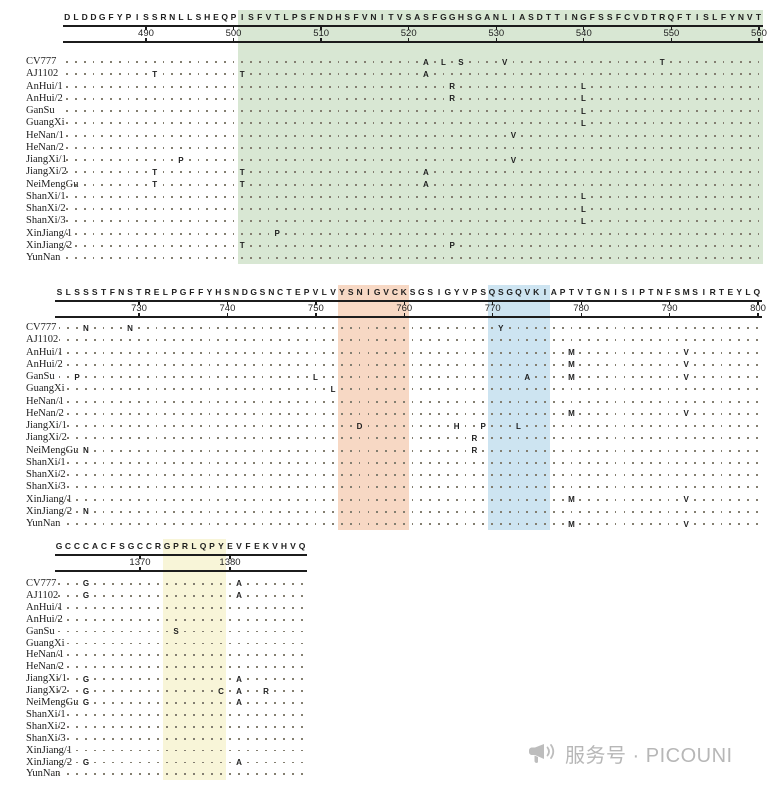 The width and height of the screenshot is (772, 786). Describe the element at coordinates (84, 17) in the screenshot. I see `consensus-residue: D` at that location.